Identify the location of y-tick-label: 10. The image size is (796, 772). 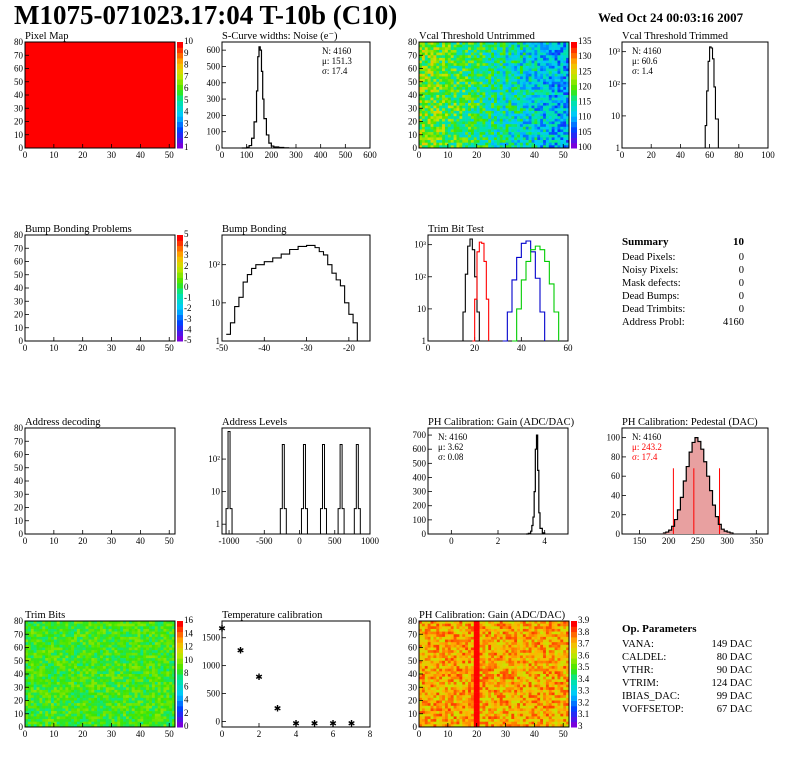
(413, 135).